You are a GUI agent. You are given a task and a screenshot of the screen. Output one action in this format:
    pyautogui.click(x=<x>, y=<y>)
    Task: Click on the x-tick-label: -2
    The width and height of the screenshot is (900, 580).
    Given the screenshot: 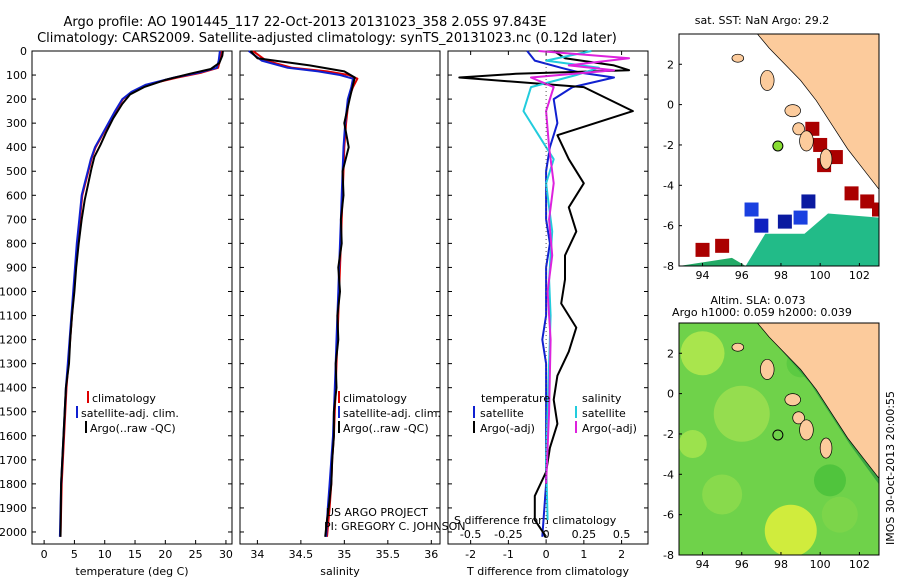 What is the action you would take?
    pyautogui.click(x=470, y=554)
    